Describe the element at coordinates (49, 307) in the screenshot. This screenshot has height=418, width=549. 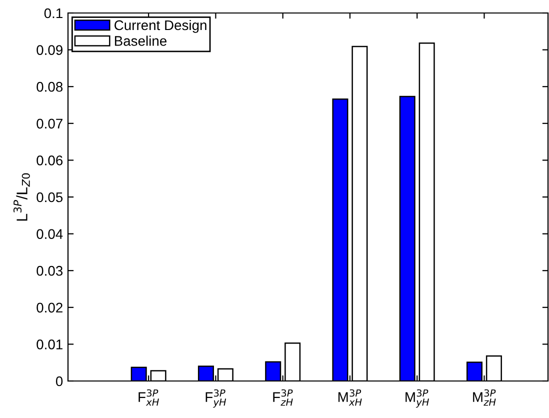
I see `y-tick-label: 0.02` at that location.